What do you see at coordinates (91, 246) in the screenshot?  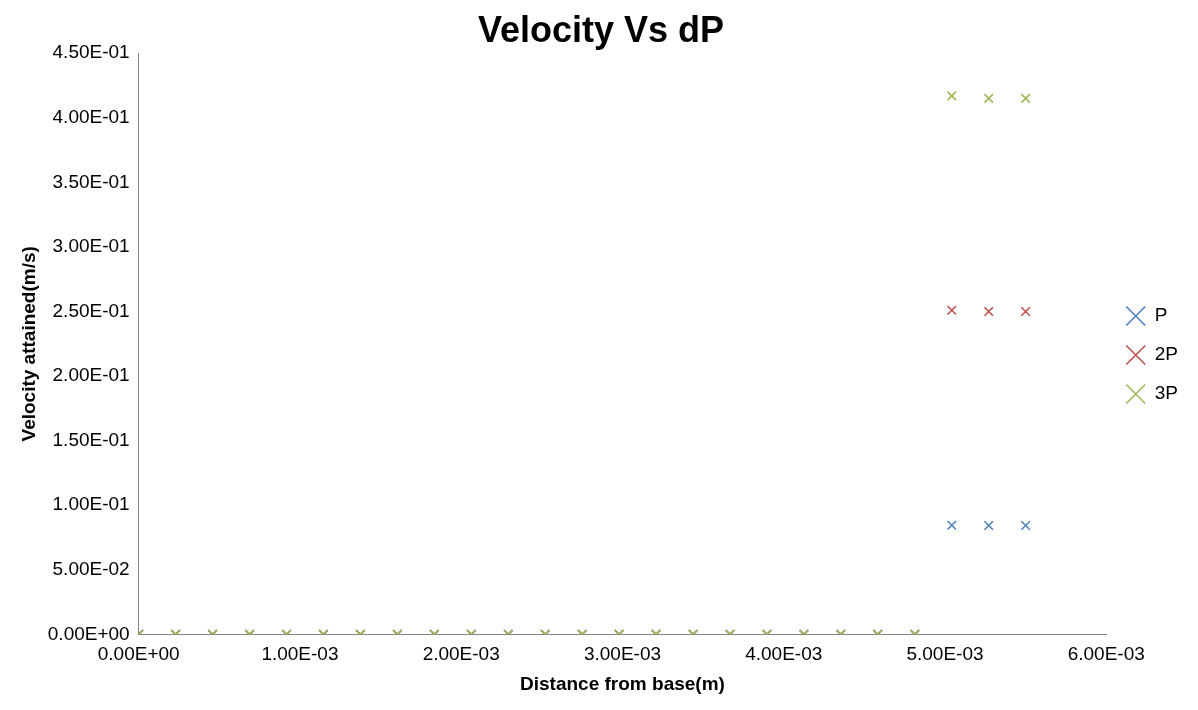 I see `y-tick-label: 3.00E-01` at bounding box center [91, 246].